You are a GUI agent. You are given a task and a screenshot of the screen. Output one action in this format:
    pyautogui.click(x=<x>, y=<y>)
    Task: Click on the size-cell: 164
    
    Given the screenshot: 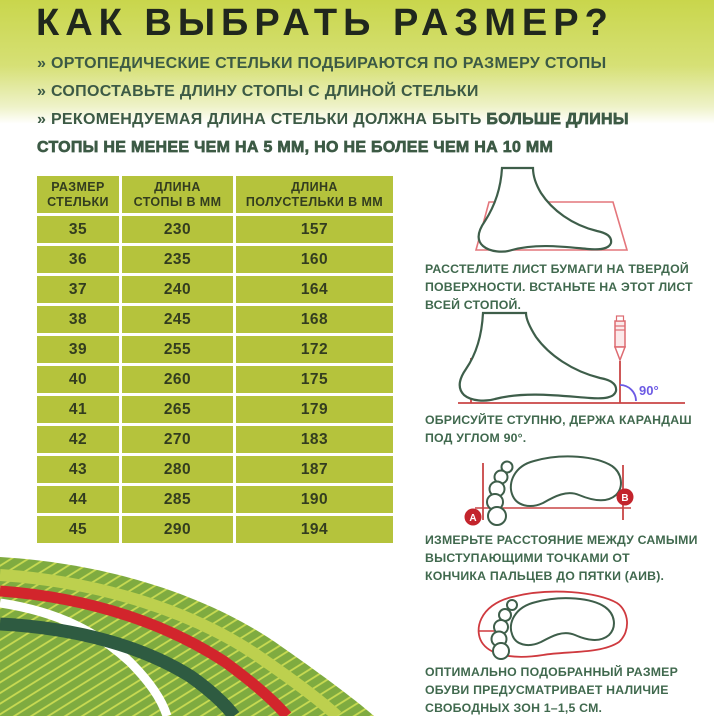 What is the action you would take?
    pyautogui.click(x=314, y=291)
    